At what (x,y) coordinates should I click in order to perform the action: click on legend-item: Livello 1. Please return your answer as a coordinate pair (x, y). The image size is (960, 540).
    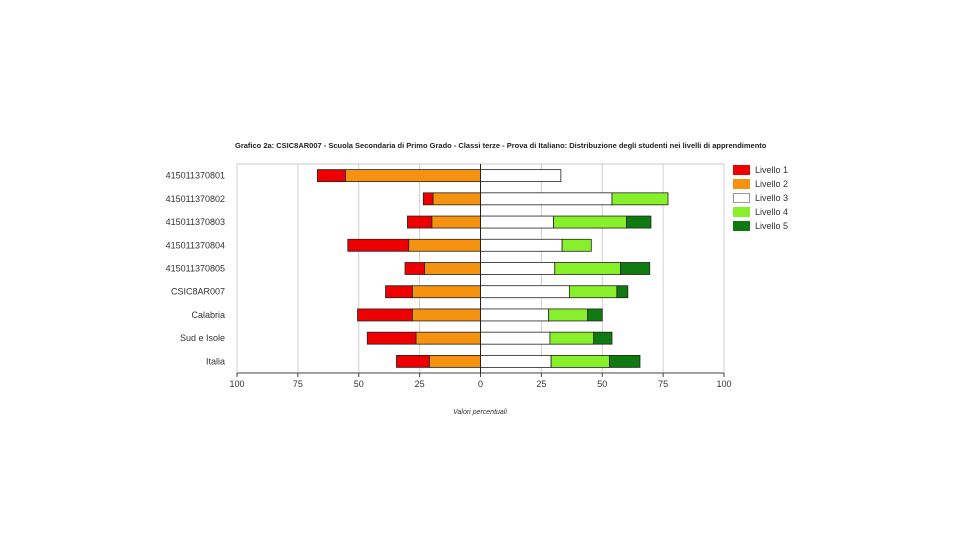
    Looking at the image, I should click on (760, 170).